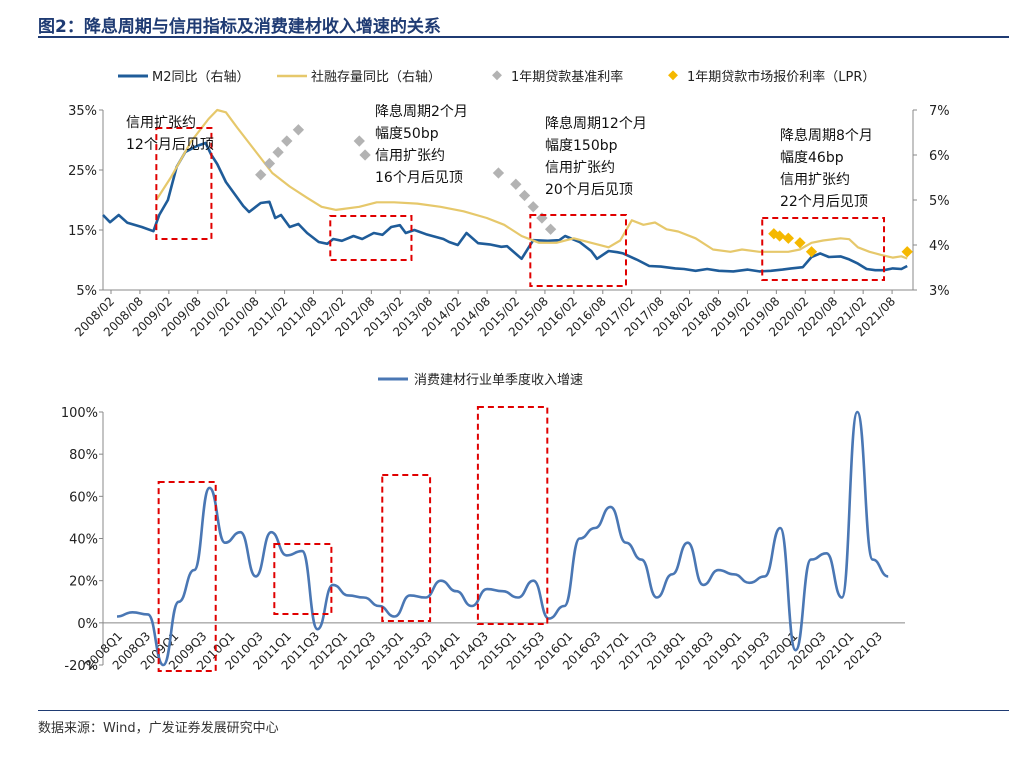 The width and height of the screenshot is (1009, 761). I want to click on legend-label: 1年期贷款市场报价利率（LPR）, so click(781, 77).